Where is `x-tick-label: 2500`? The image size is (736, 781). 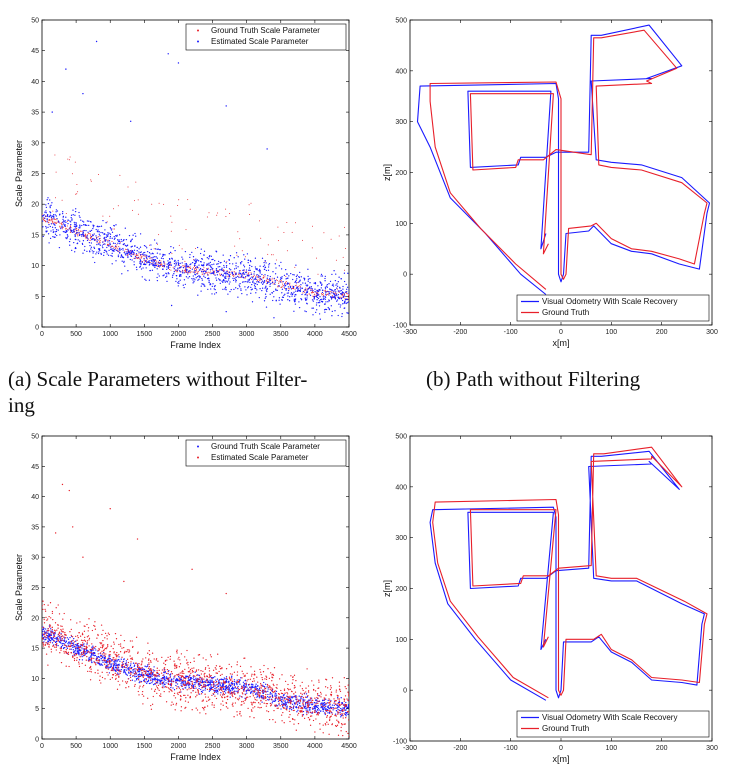 x-tick-label: 2500 is located at coordinates (213, 746).